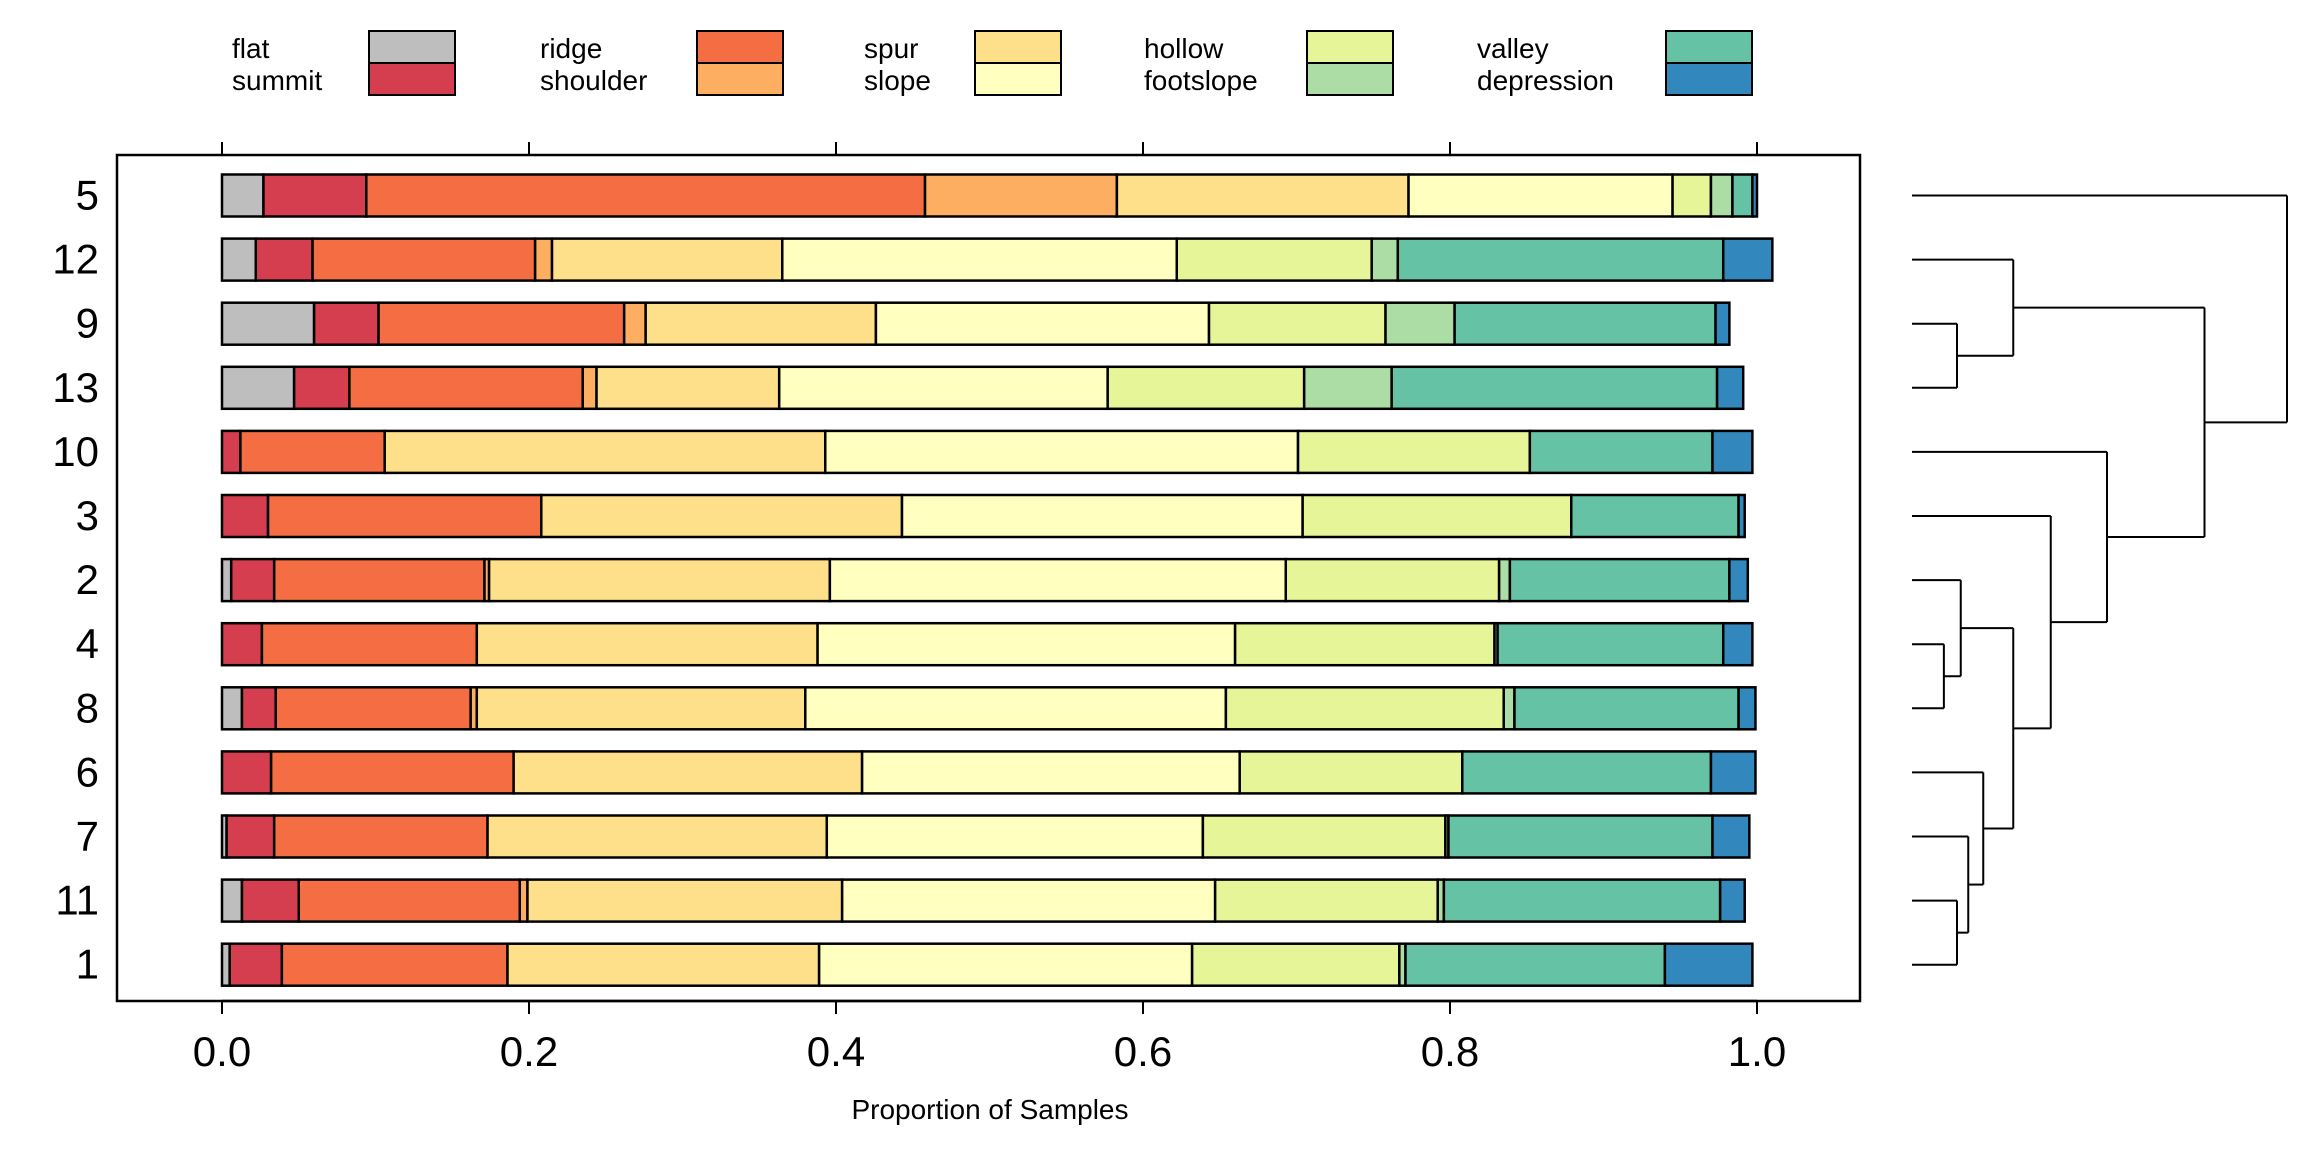 Image resolution: width=2304 pixels, height=1157 pixels. Describe the element at coordinates (1755, 195) in the screenshot. I see `bar-segment-5-depression` at that location.